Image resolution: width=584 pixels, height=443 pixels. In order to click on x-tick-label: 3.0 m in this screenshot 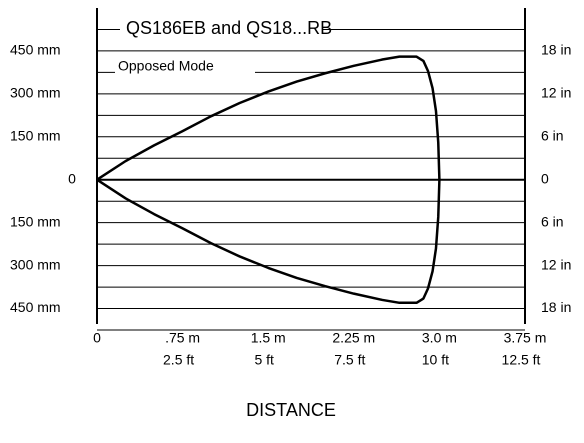, I will do `click(439, 338)`.